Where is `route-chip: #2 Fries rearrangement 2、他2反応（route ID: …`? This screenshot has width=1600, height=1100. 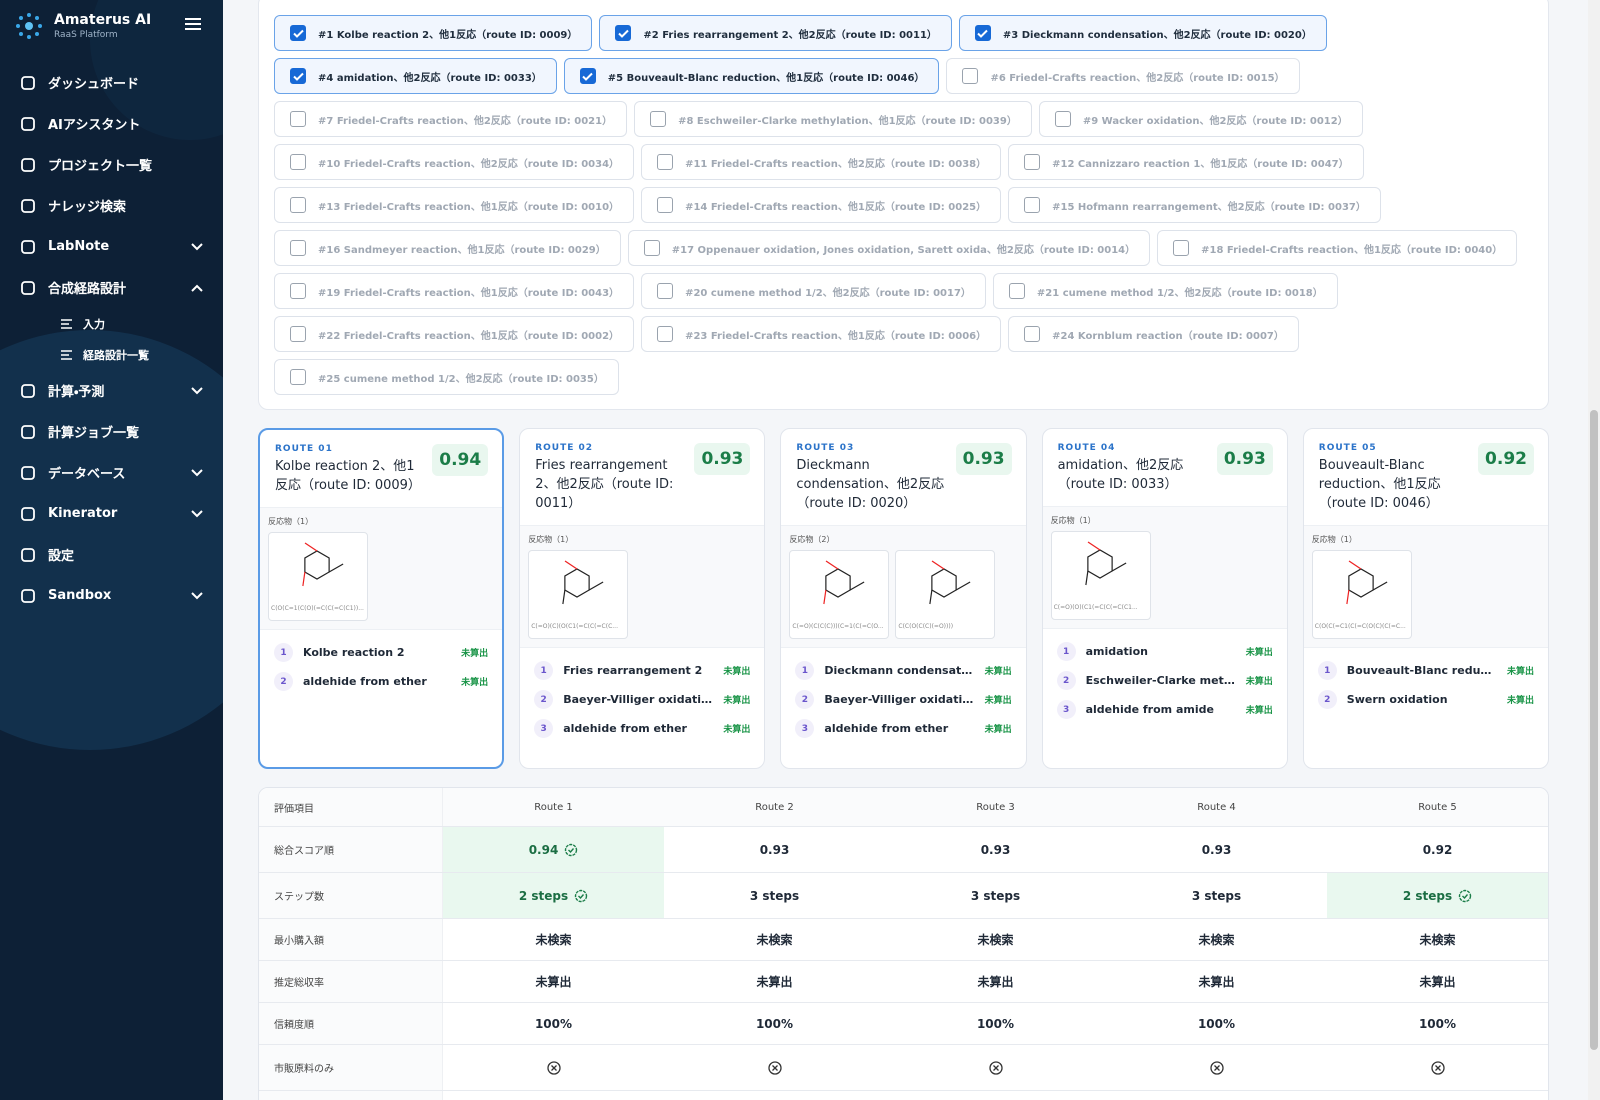
route-chip: #2 Fries rearrangement 2、他2反応（route ID: … is located at coordinates (775, 33).